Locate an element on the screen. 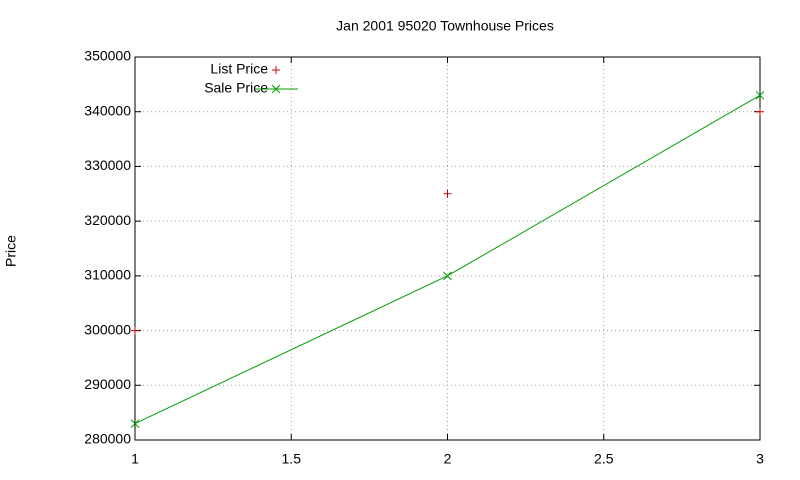 Image resolution: width=800 pixels, height=480 pixels. legend-label: List Price is located at coordinates (239, 69).